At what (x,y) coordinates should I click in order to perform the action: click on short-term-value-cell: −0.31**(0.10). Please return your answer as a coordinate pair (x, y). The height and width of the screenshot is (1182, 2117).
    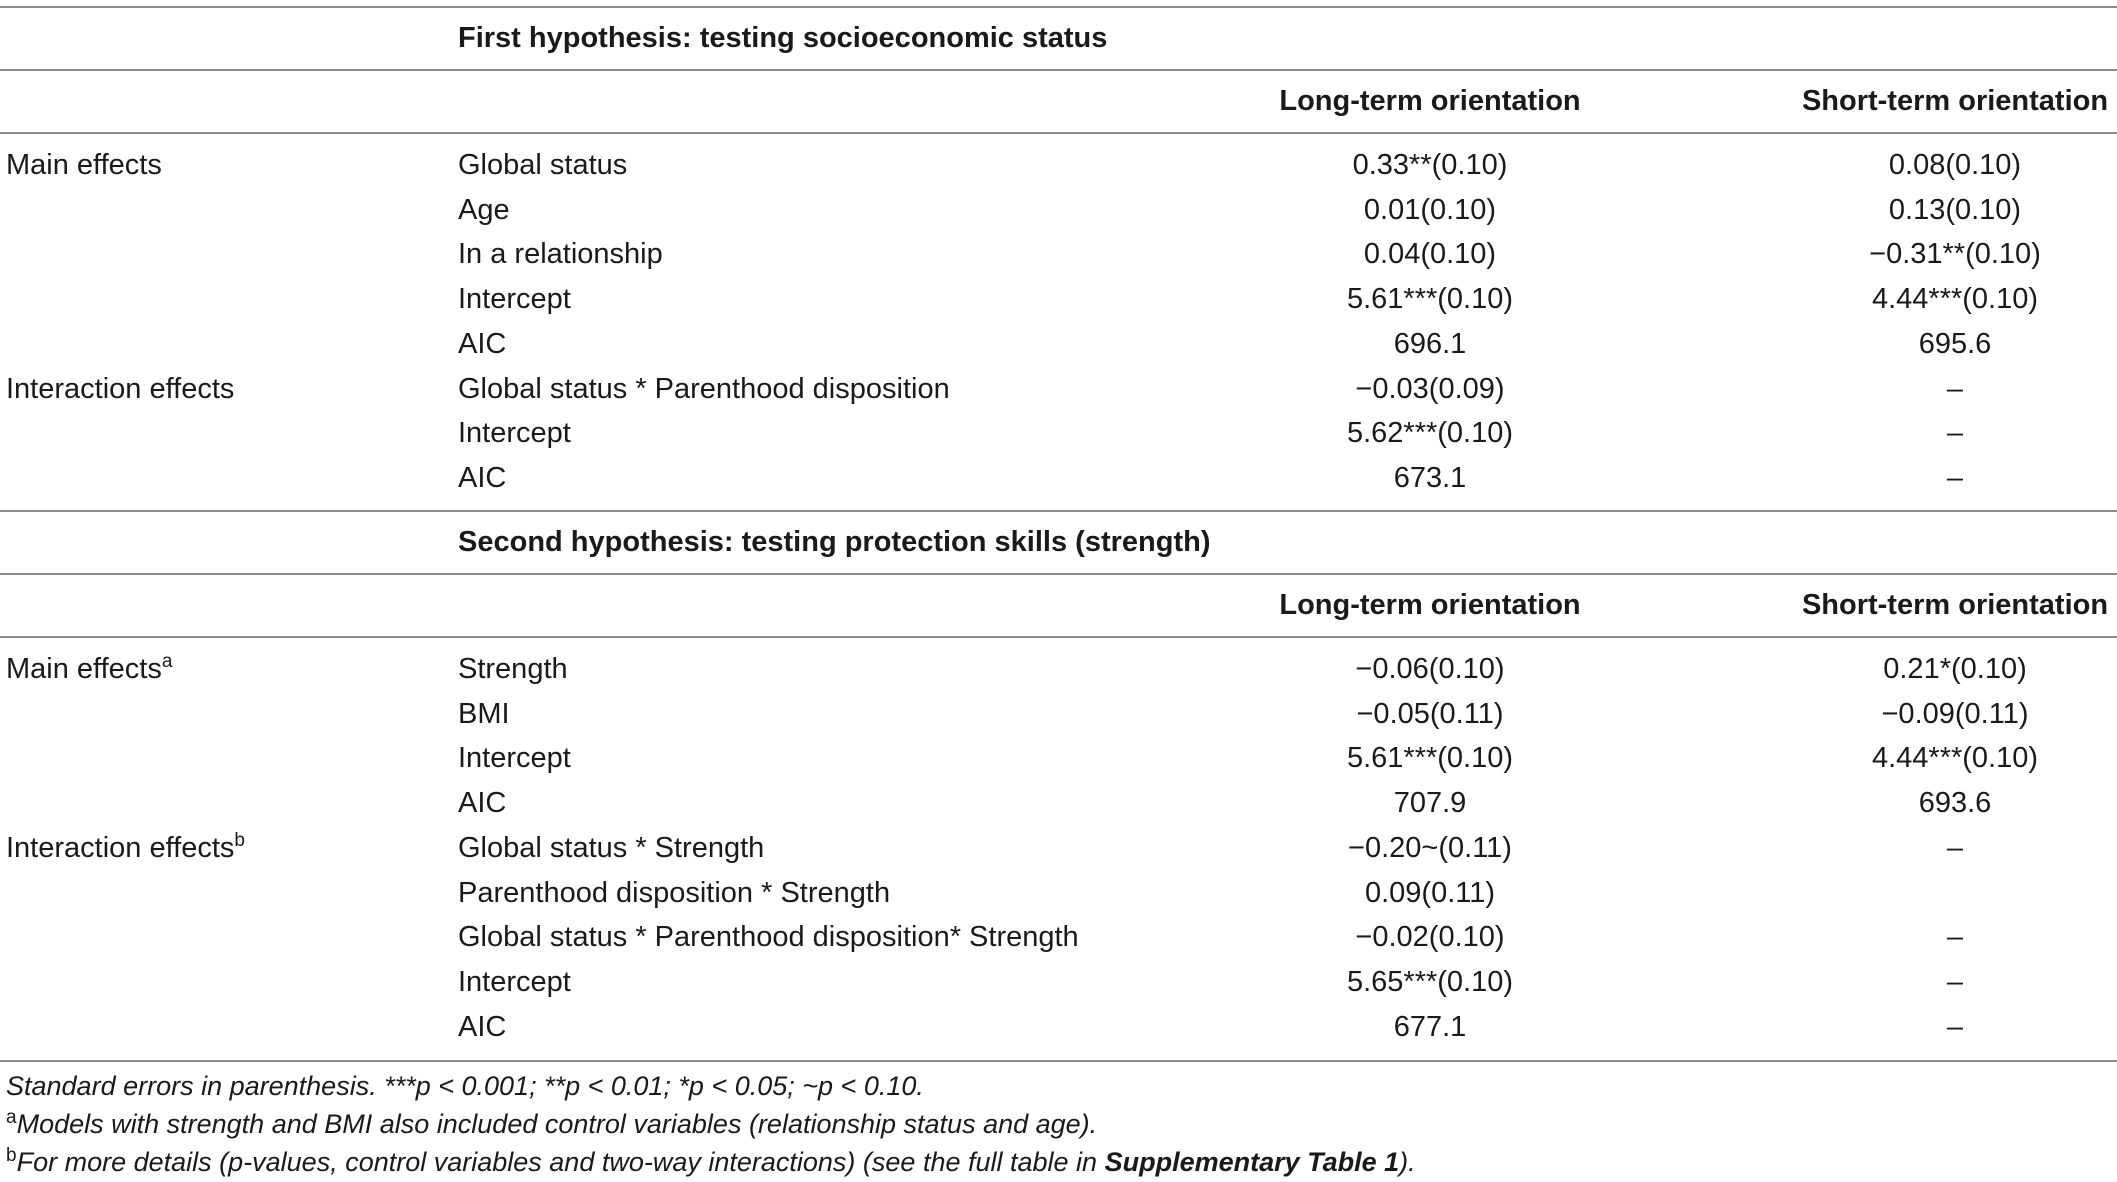
    Looking at the image, I should click on (1955, 254).